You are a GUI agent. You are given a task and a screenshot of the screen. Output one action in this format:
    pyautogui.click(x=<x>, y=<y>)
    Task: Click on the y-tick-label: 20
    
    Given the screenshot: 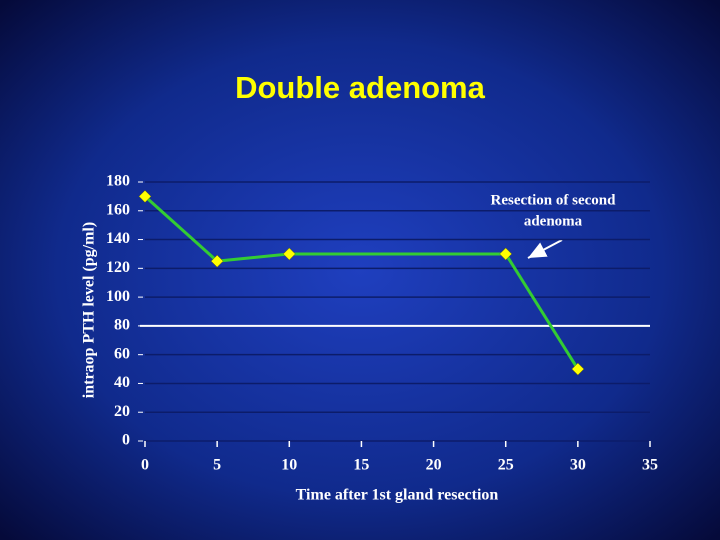 What is the action you would take?
    pyautogui.click(x=122, y=411)
    